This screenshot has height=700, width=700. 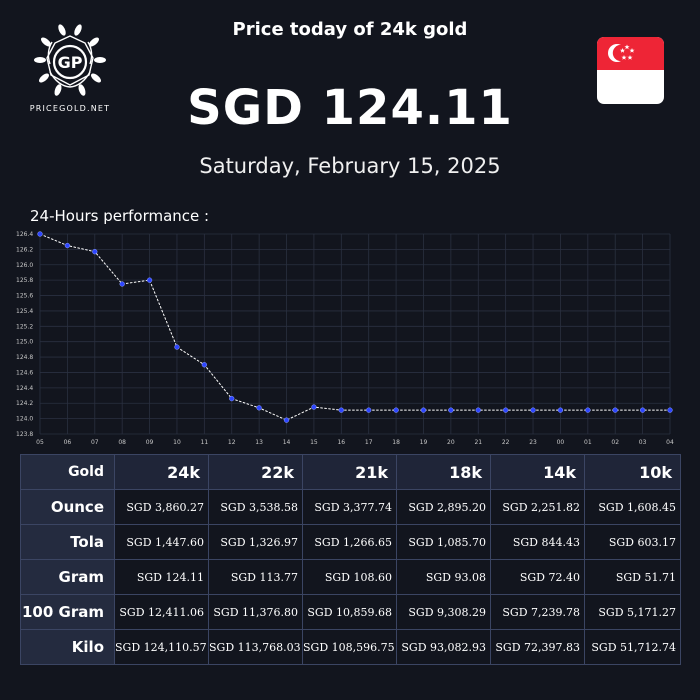 What do you see at coordinates (67, 472) in the screenshot?
I see `table-corner-label: Gold` at bounding box center [67, 472].